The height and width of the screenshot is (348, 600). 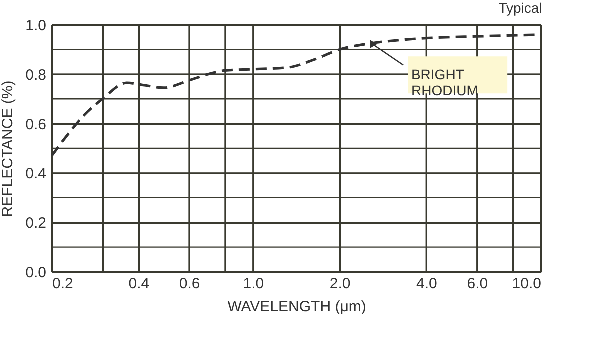 What do you see at coordinates (36, 223) in the screenshot?
I see `y-tick-label: 0.2` at bounding box center [36, 223].